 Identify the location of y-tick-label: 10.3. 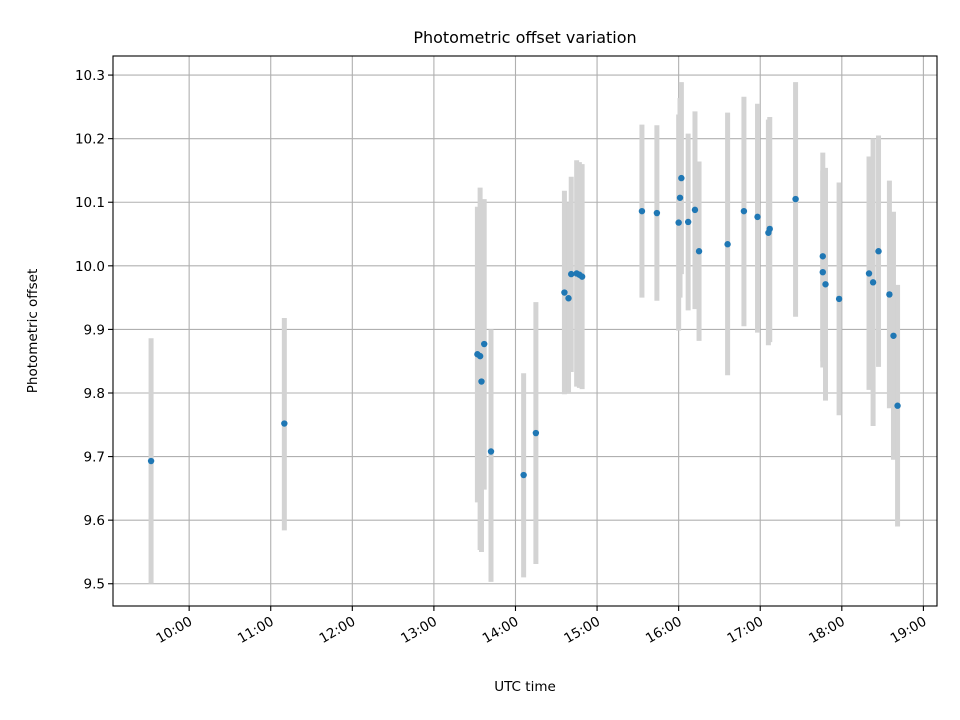
(90, 76).